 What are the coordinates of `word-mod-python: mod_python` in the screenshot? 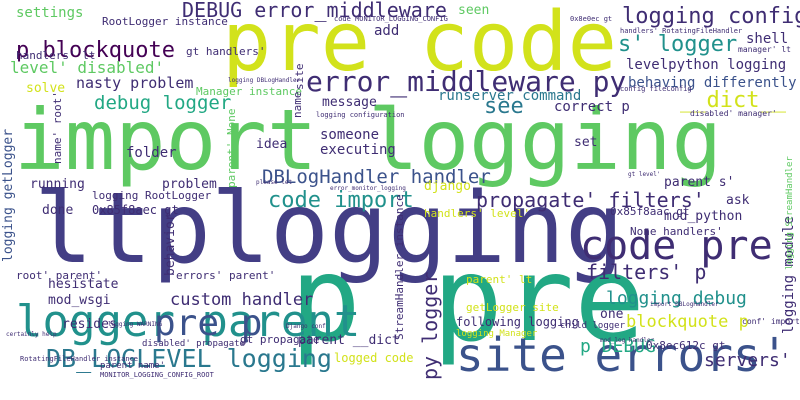 It's located at (703, 216).